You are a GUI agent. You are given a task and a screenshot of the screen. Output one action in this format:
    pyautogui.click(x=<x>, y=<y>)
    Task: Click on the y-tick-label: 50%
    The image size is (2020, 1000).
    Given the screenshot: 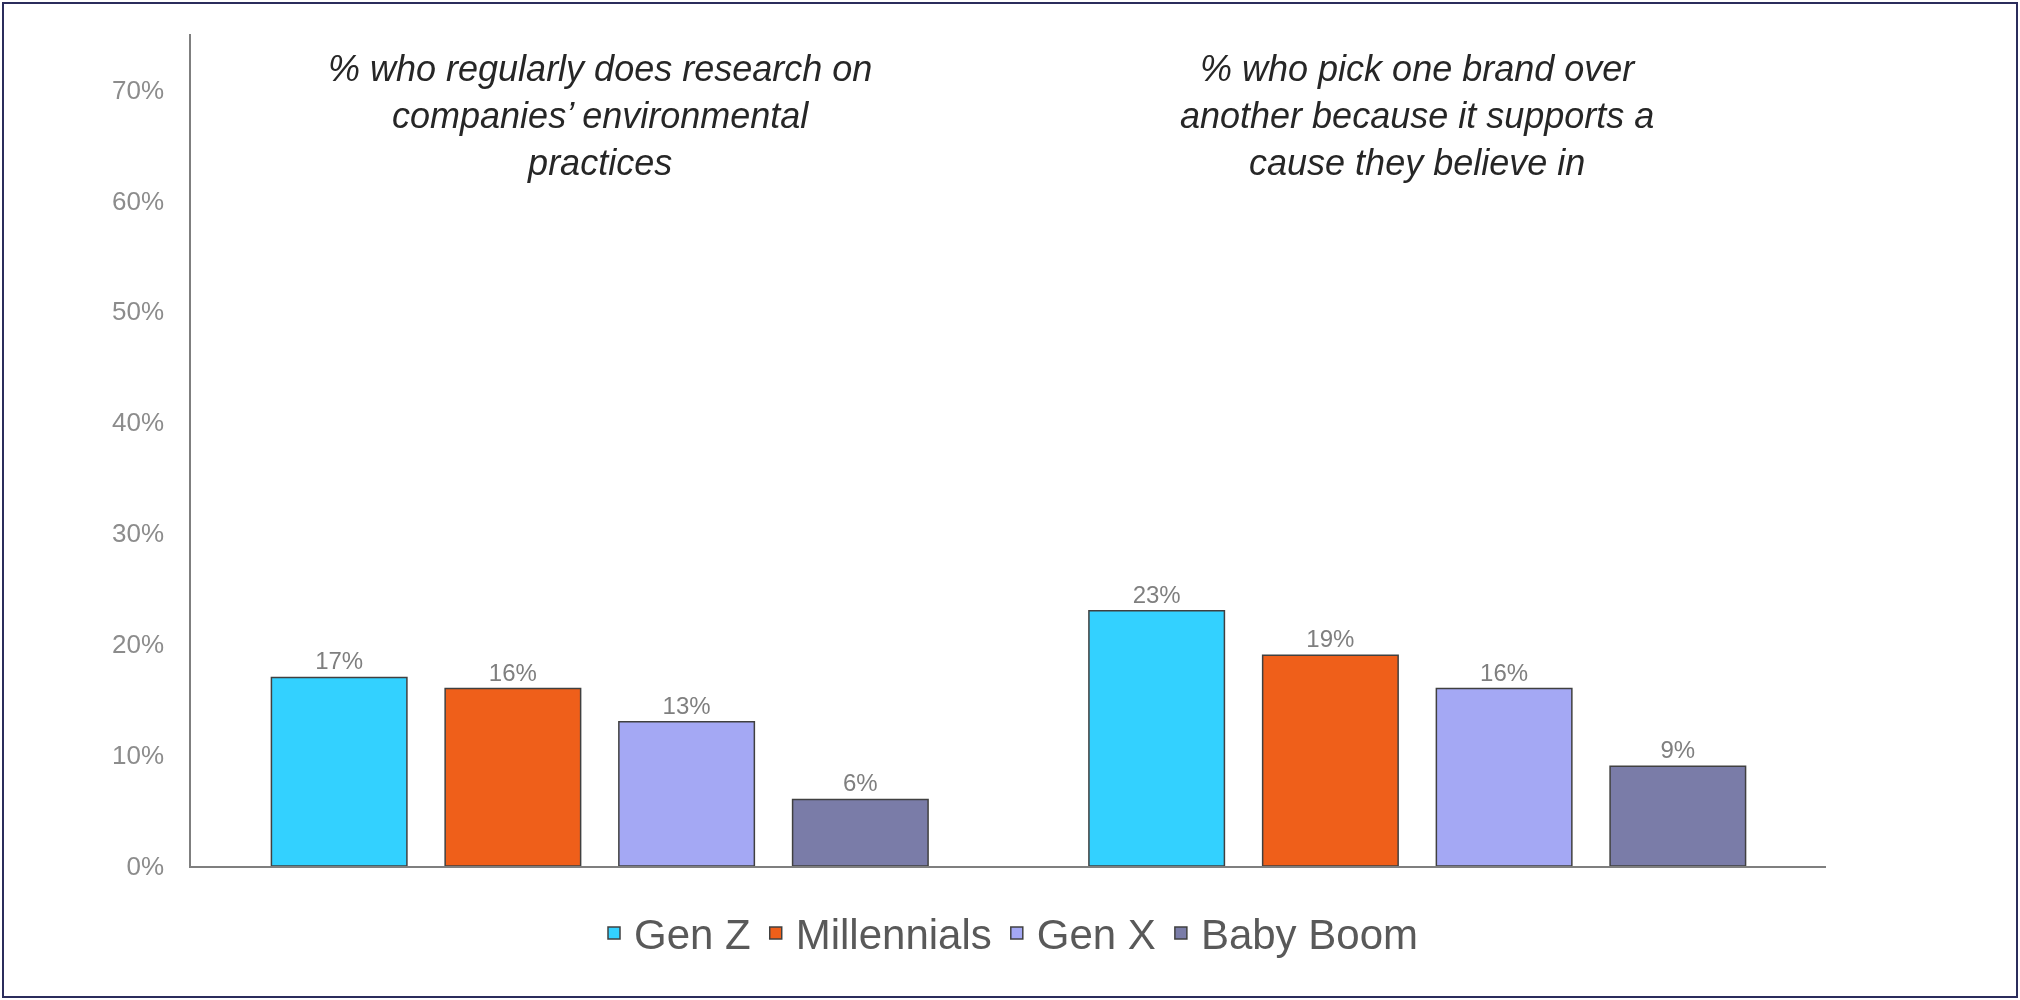 What is the action you would take?
    pyautogui.click(x=138, y=311)
    